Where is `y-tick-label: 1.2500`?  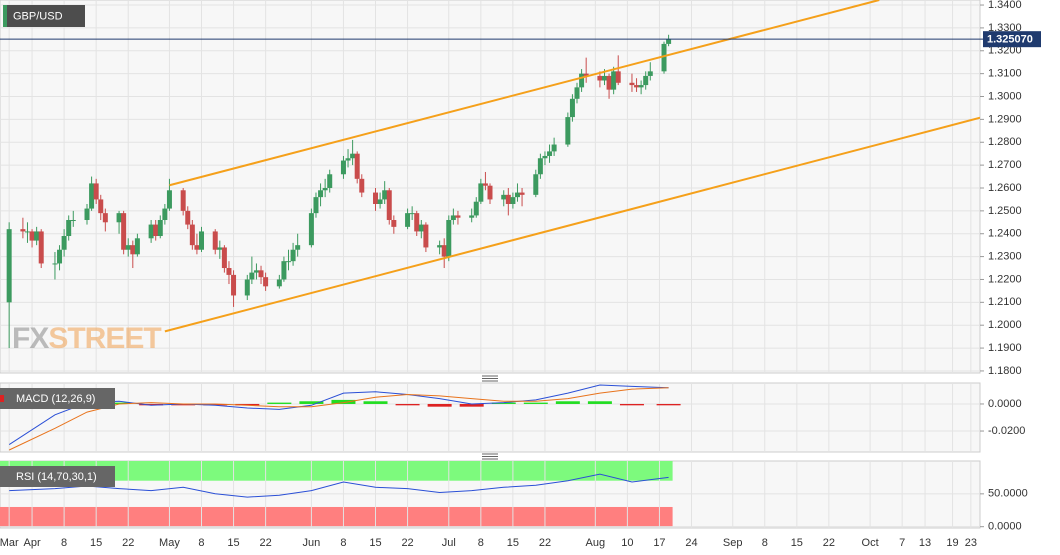 y-tick-label: 1.2500 is located at coordinates (1005, 211).